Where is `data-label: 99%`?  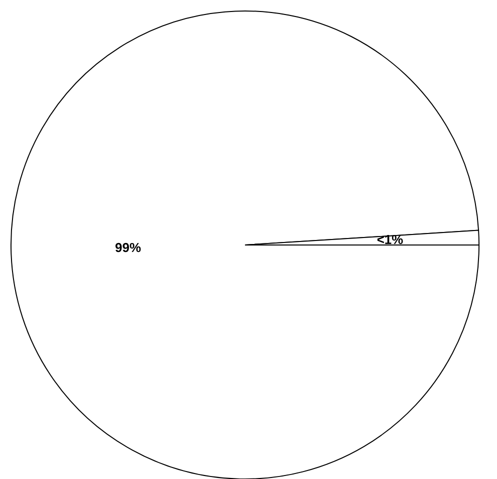 data-label: 99% is located at coordinates (128, 248).